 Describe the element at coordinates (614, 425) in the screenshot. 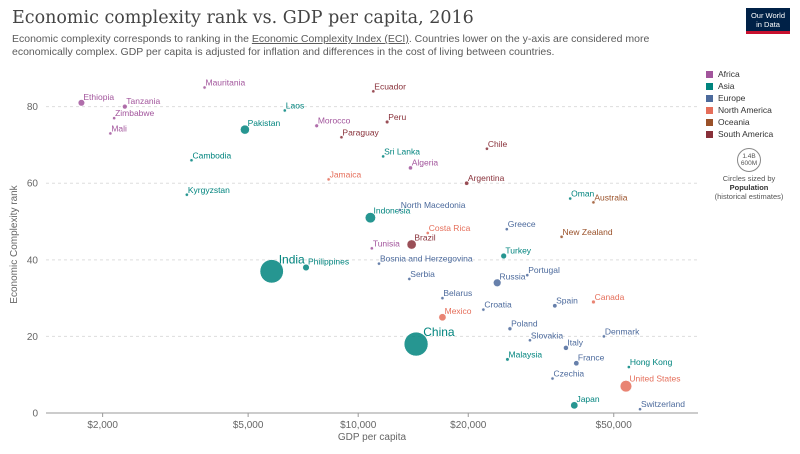

I see `x-tick-label: $50,000` at that location.